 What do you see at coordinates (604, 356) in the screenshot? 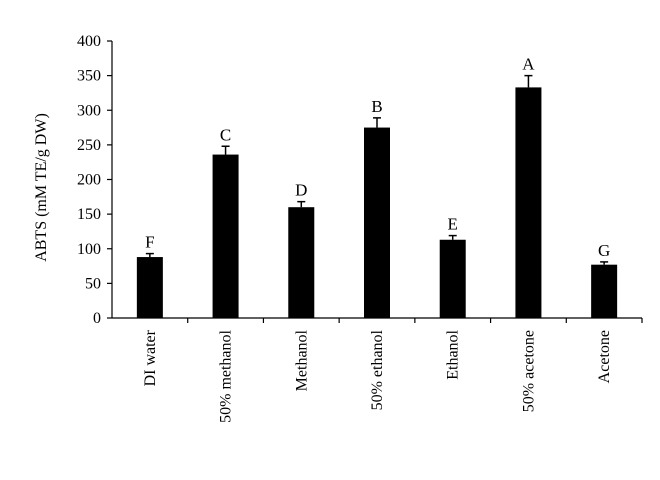
I see `category-label: Acetone` at bounding box center [604, 356].